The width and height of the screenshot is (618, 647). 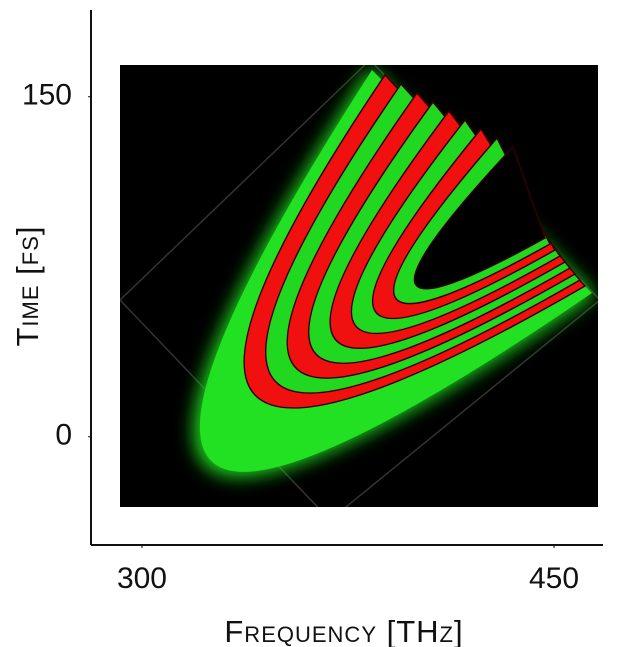 What do you see at coordinates (27, 286) in the screenshot?
I see `y-axis-label: Time [fs]` at bounding box center [27, 286].